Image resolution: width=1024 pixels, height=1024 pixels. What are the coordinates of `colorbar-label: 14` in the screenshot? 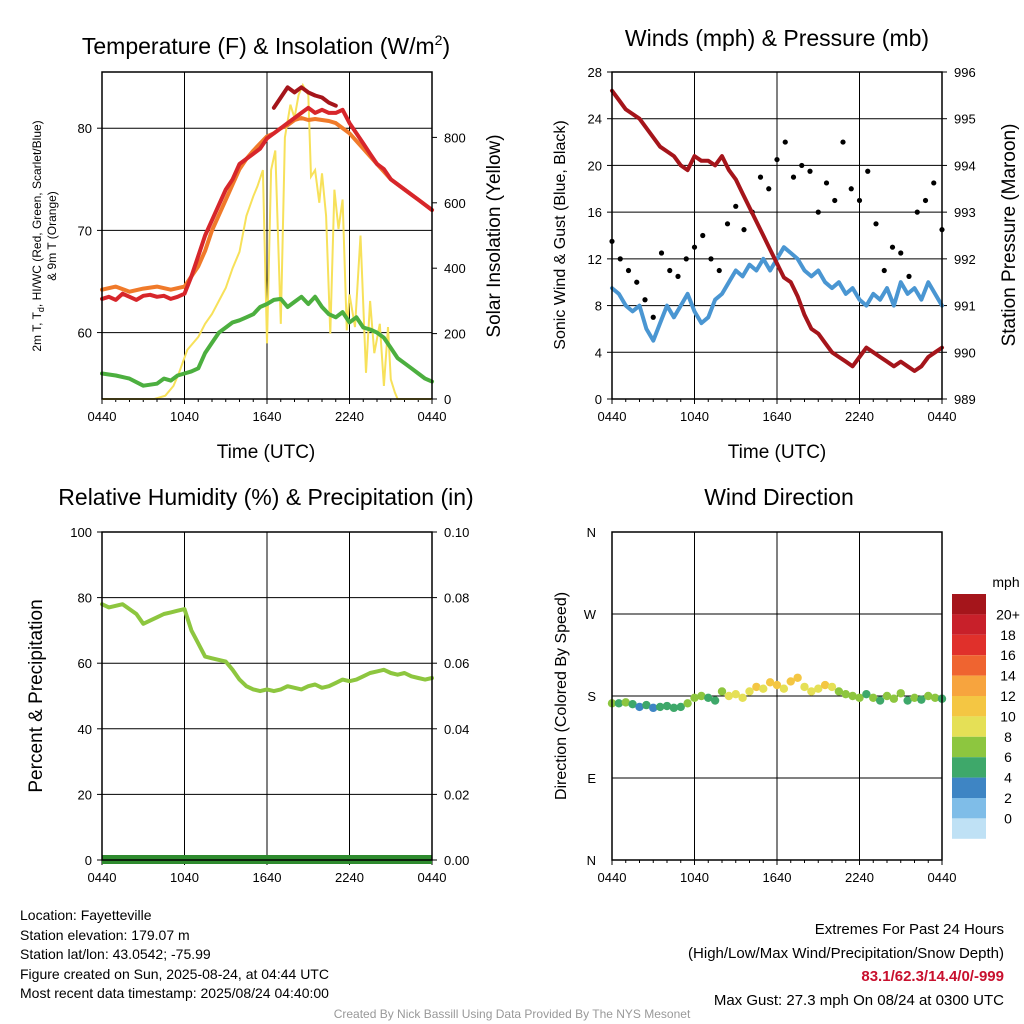 It's located at (1008, 676).